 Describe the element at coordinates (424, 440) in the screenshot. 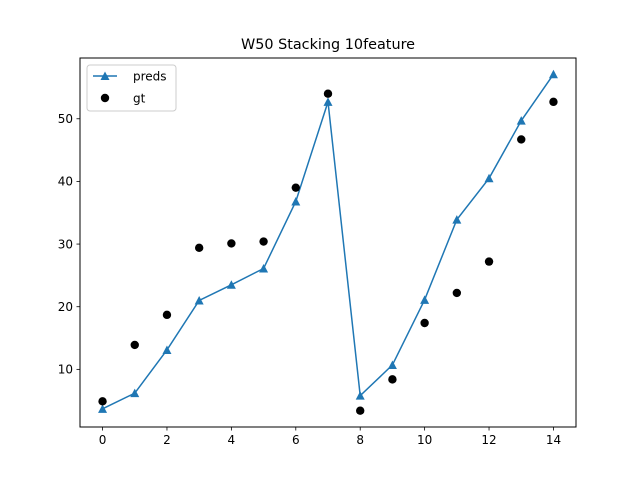

I see `x-tick-label: 10` at that location.